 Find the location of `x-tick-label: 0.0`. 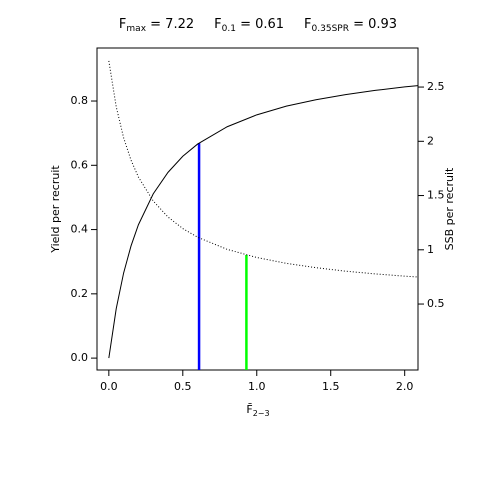

x-tick-label: 0.0 is located at coordinates (109, 386).